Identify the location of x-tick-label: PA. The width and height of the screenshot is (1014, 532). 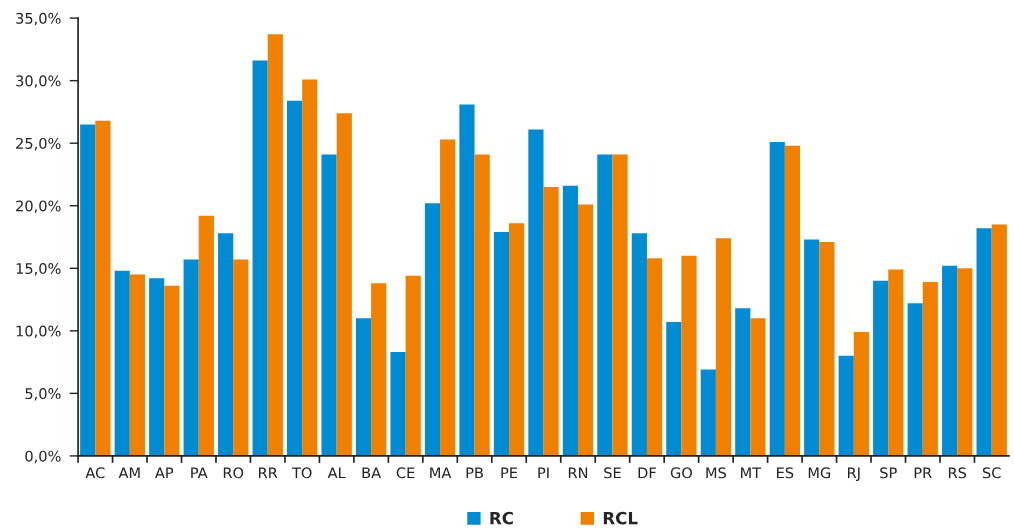
(199, 473).